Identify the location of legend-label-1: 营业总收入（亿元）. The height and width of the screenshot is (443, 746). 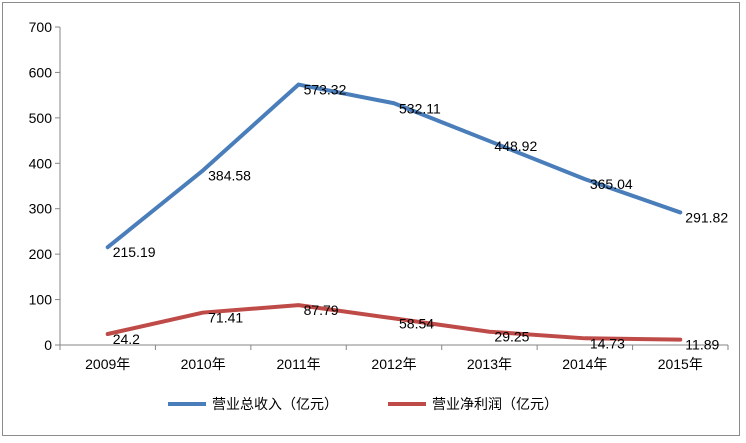
(275, 405).